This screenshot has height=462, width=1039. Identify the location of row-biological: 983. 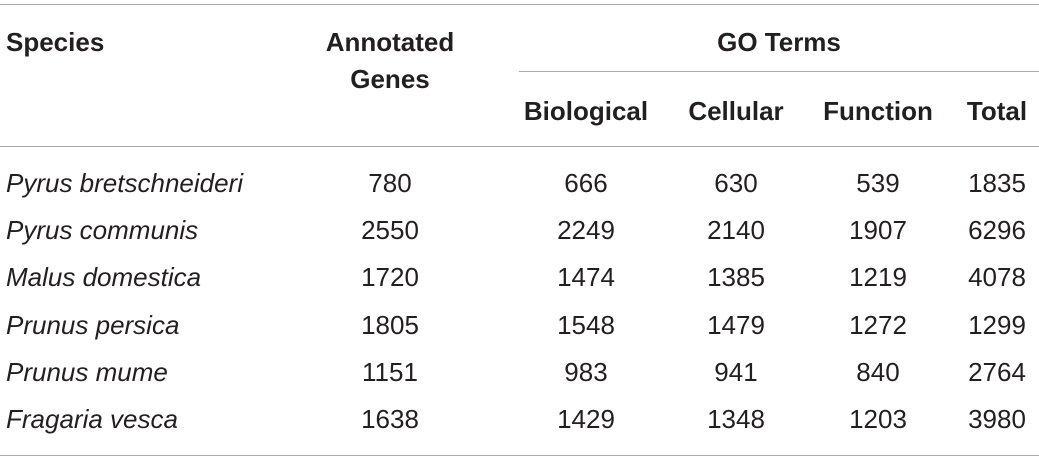
(586, 372).